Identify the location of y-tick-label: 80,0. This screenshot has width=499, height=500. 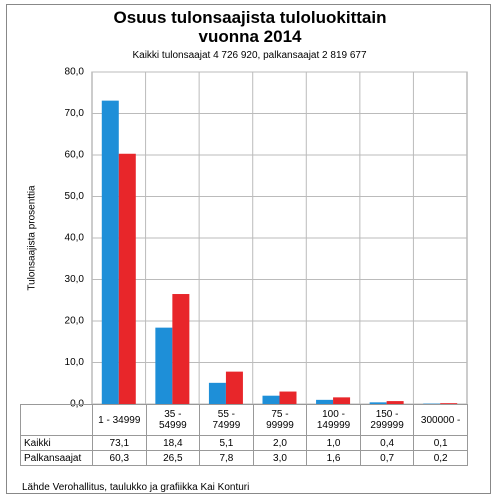
(75, 72).